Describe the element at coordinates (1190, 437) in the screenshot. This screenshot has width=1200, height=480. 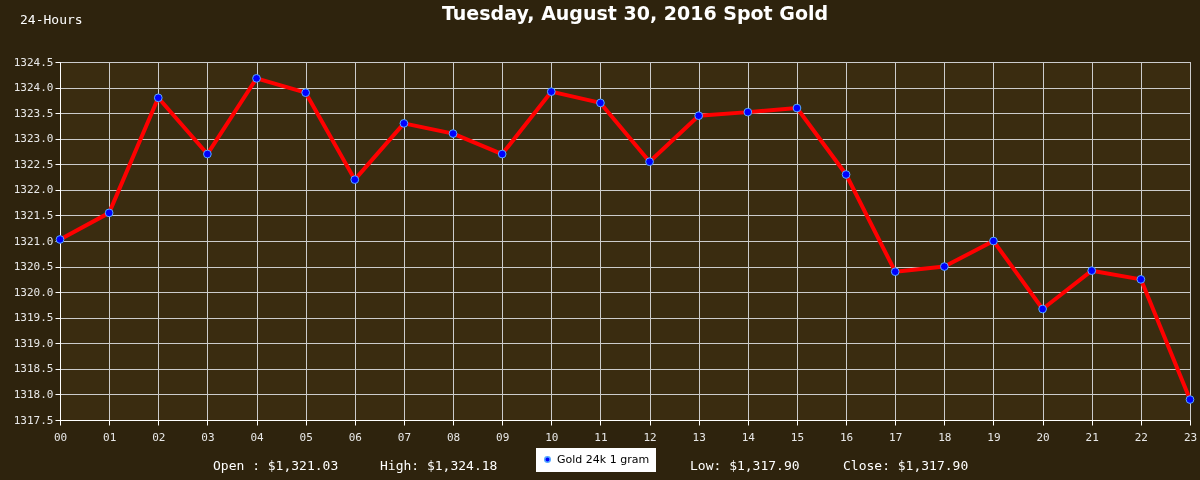
I see `x-tick-label: 23` at that location.